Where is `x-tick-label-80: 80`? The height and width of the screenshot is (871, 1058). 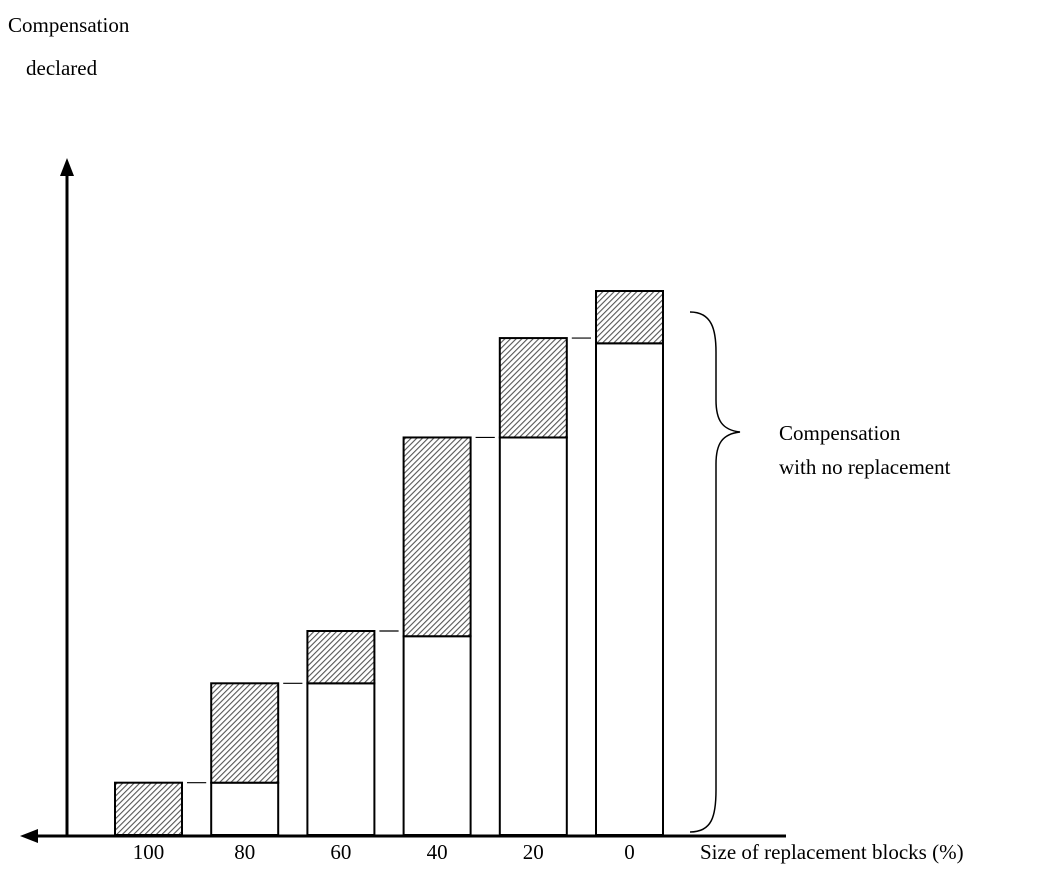 x-tick-label-80: 80 is located at coordinates (244, 852).